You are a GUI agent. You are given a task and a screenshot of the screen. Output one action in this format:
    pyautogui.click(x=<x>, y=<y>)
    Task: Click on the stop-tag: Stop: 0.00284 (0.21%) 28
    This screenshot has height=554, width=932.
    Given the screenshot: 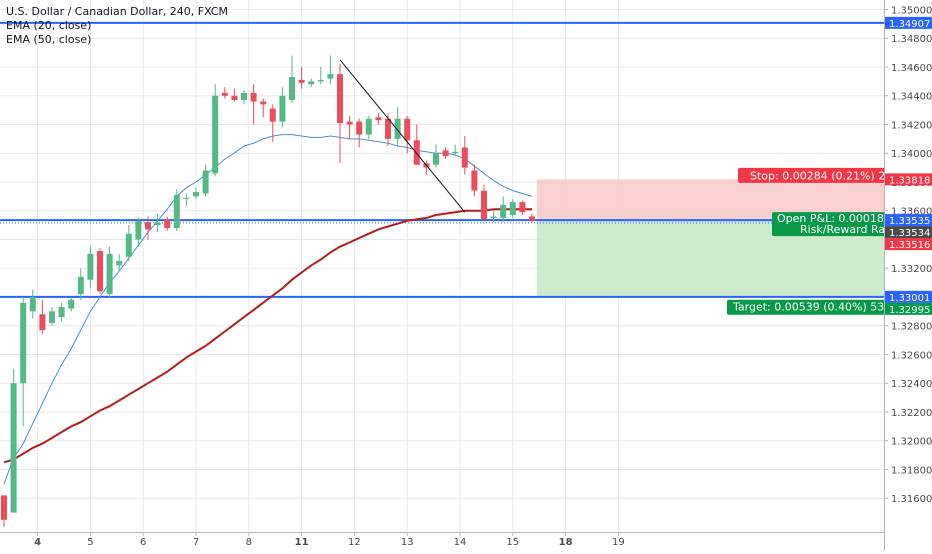 What is the action you would take?
    pyautogui.click(x=815, y=175)
    